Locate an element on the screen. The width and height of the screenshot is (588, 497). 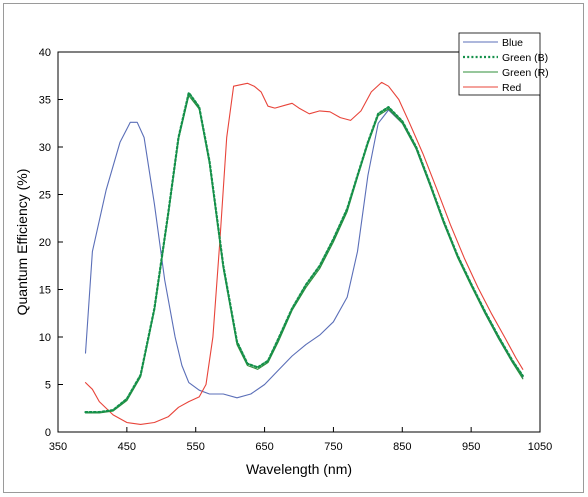
y-tick-label: 0 is located at coordinates (48, 433).